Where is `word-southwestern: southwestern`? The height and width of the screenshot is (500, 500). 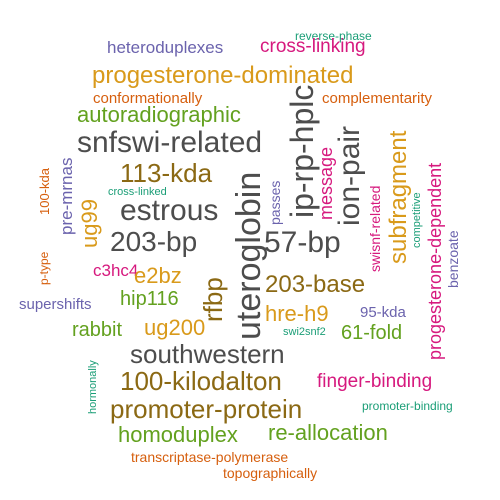
word-southwestern: southwestern is located at coordinates (207, 354).